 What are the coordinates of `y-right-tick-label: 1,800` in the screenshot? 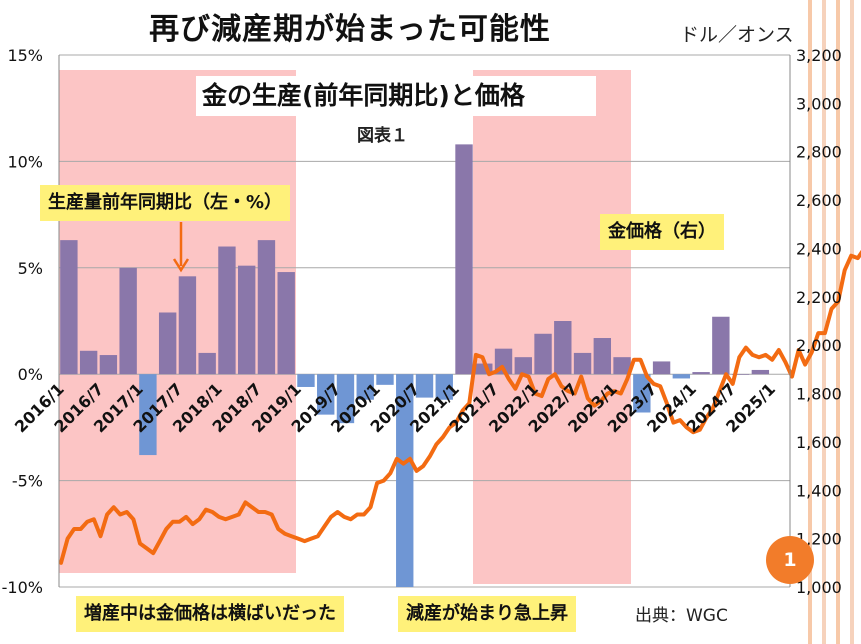 It's located at (819, 394).